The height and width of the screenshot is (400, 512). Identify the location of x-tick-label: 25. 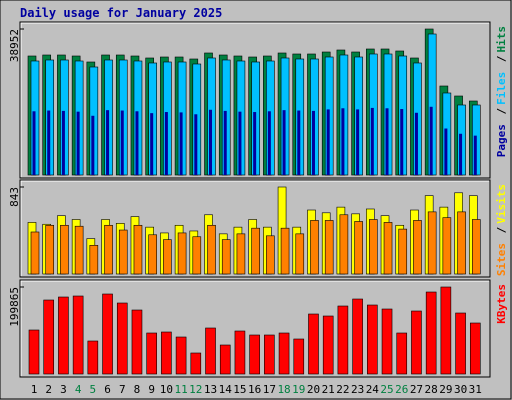
(386, 389).